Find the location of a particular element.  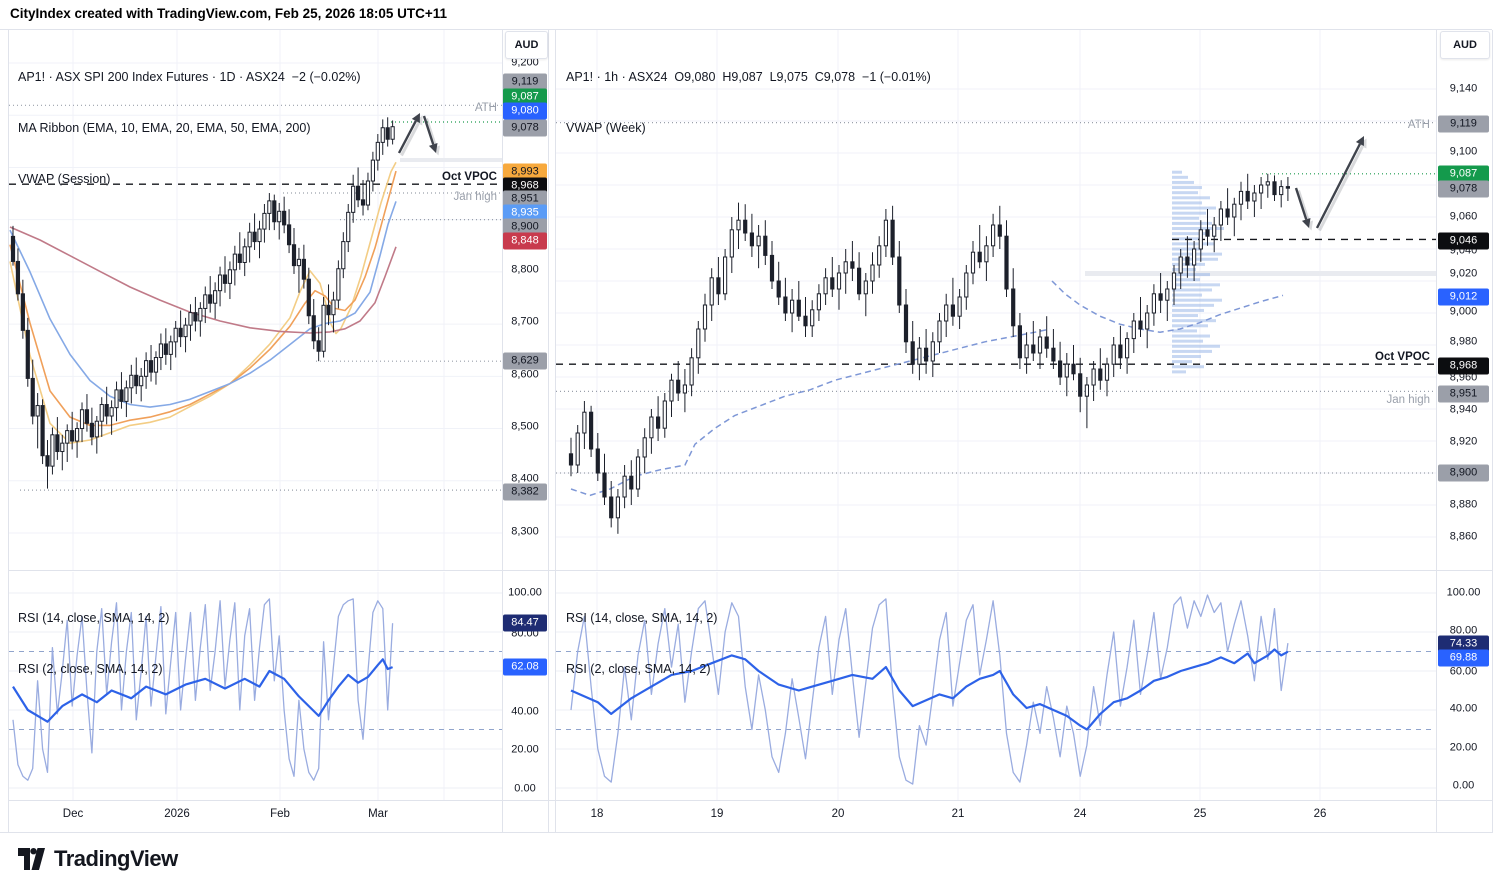

tradingview-logo: TradingView is located at coordinates (97, 859).